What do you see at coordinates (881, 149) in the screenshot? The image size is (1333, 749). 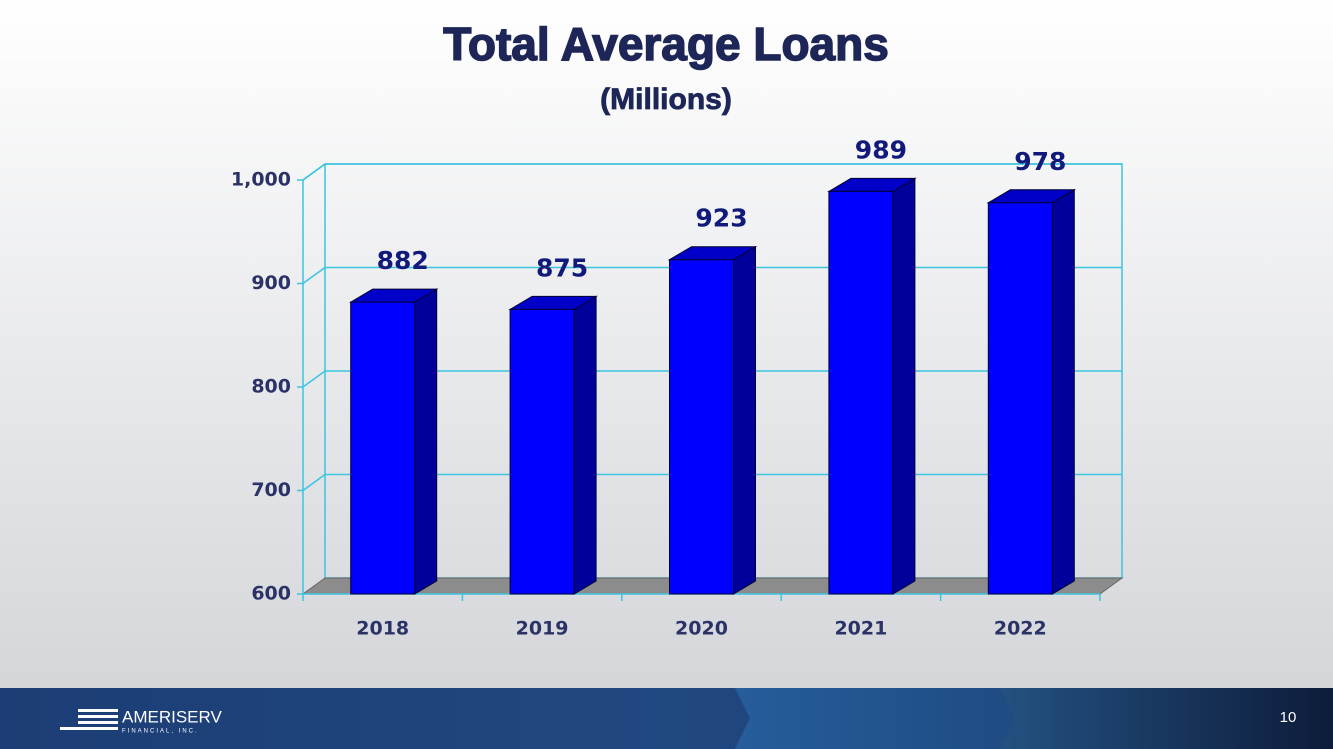 I see `value-label: 989` at bounding box center [881, 149].